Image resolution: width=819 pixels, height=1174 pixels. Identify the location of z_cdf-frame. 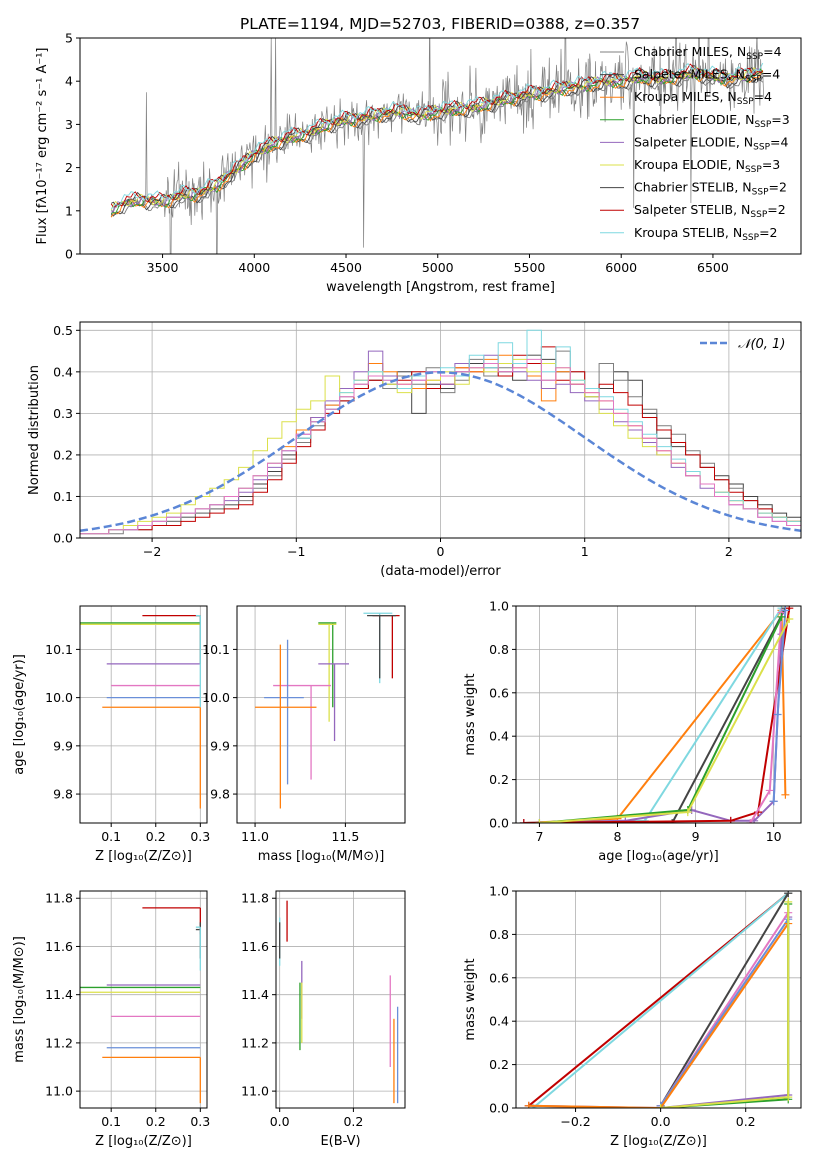
(658, 999).